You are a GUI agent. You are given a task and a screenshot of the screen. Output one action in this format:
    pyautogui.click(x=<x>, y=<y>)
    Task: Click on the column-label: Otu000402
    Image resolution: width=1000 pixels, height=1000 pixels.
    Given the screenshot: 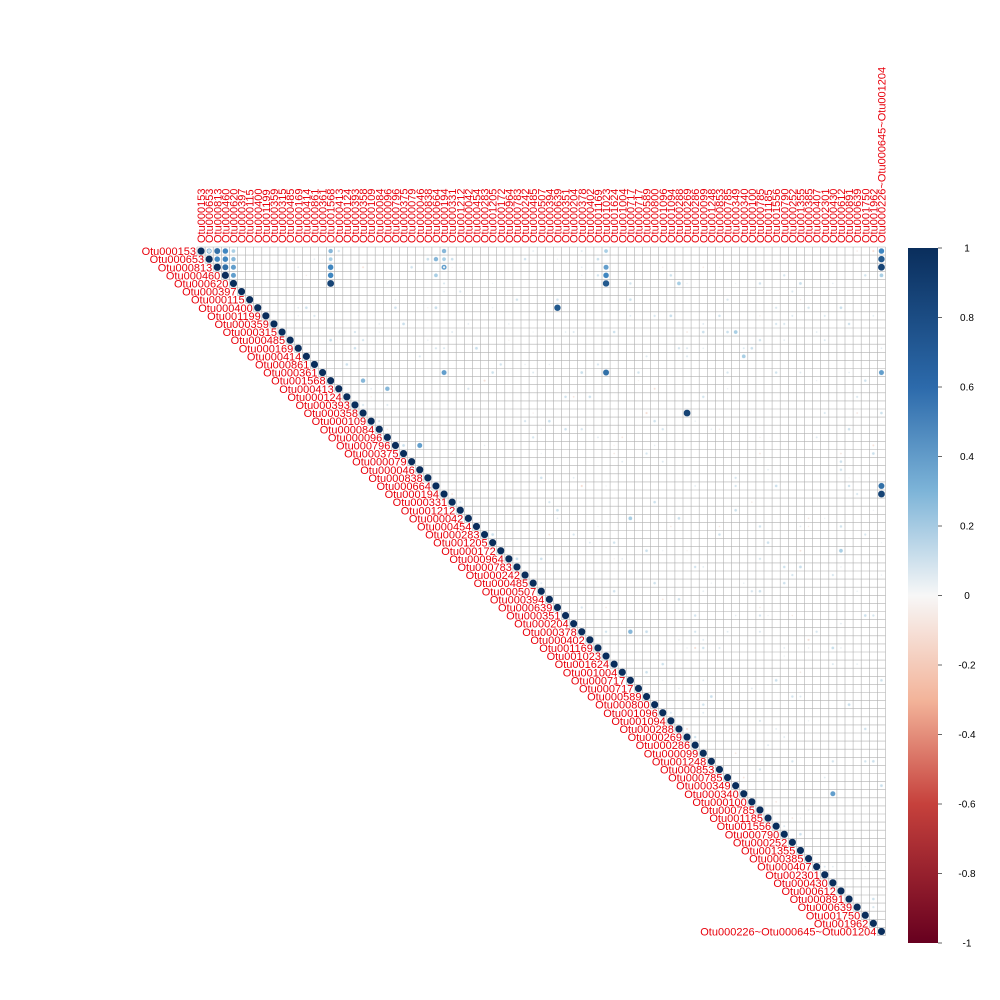 What is the action you would take?
    pyautogui.click(x=591, y=216)
    